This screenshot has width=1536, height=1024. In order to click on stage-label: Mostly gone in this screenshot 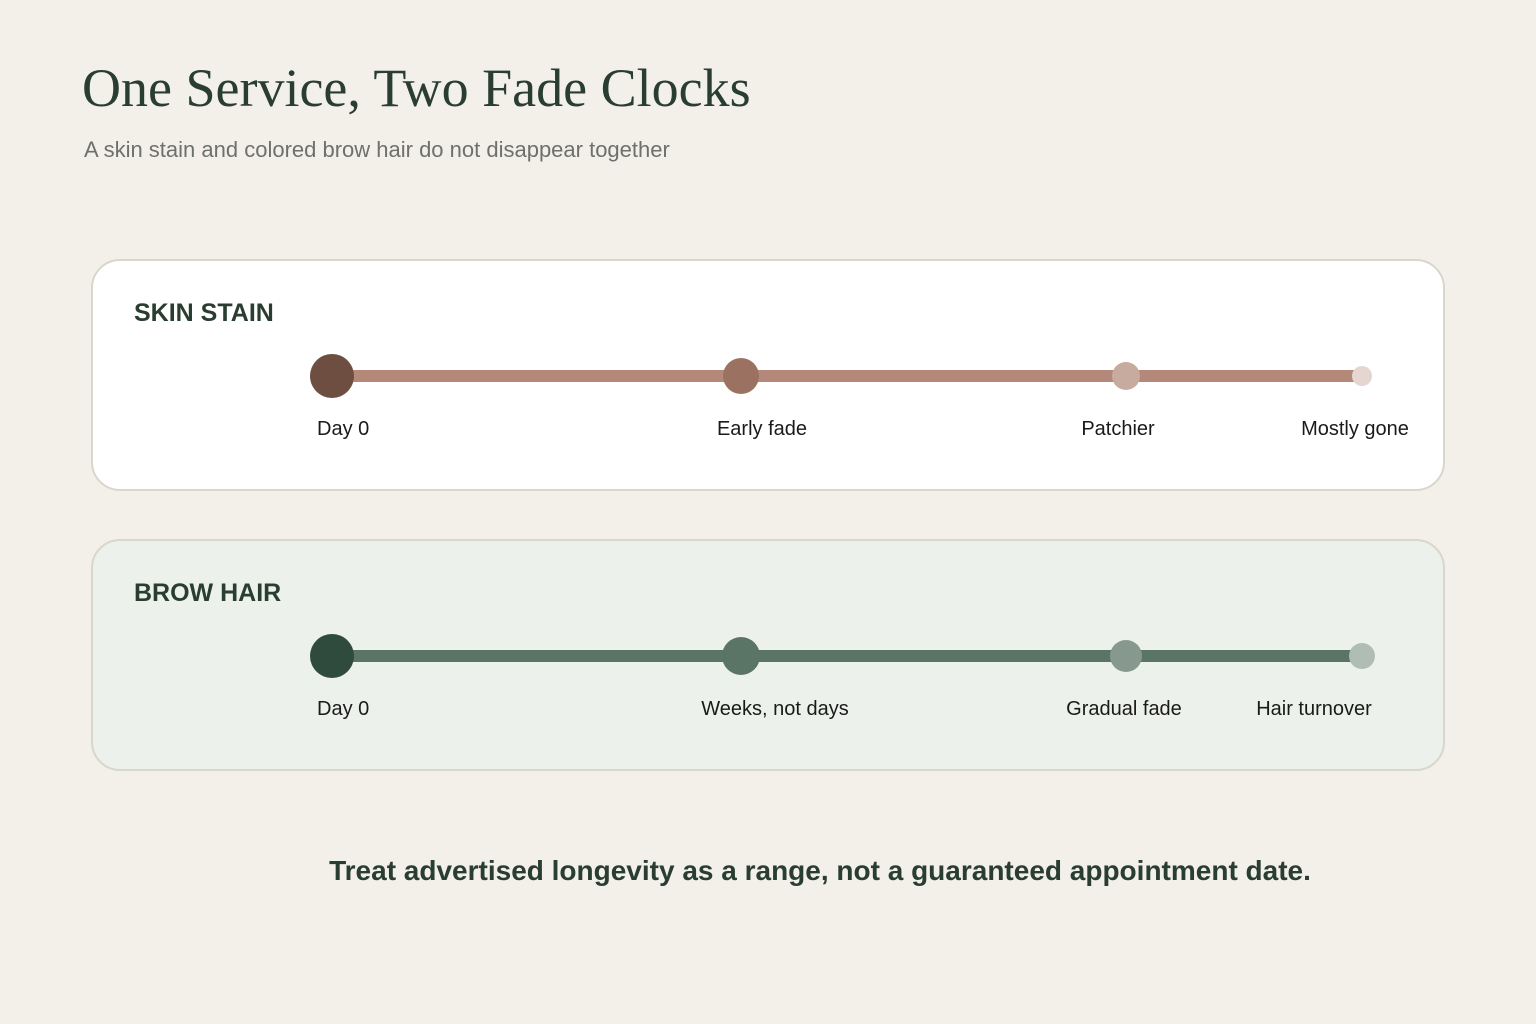, I will do `click(1355, 429)`.